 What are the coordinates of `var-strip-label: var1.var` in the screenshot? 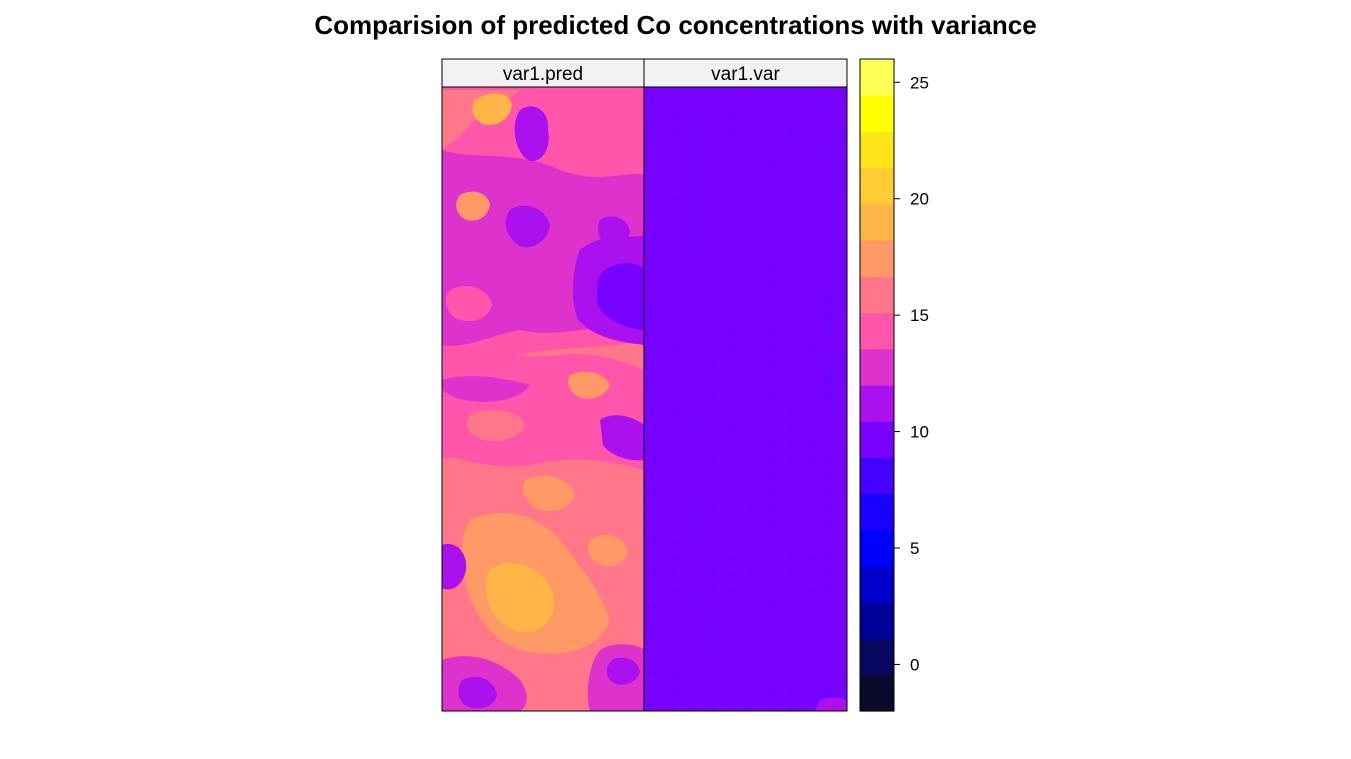 It's located at (745, 74).